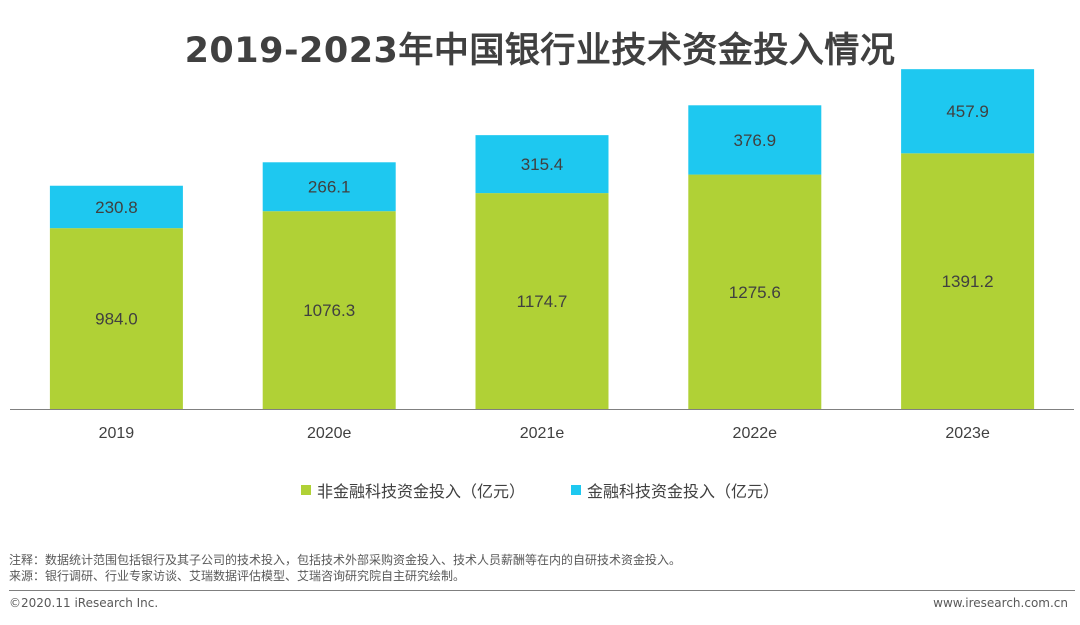 This screenshot has height=625, width=1080. I want to click on bar-non-fintech-2022e, so click(755, 291).